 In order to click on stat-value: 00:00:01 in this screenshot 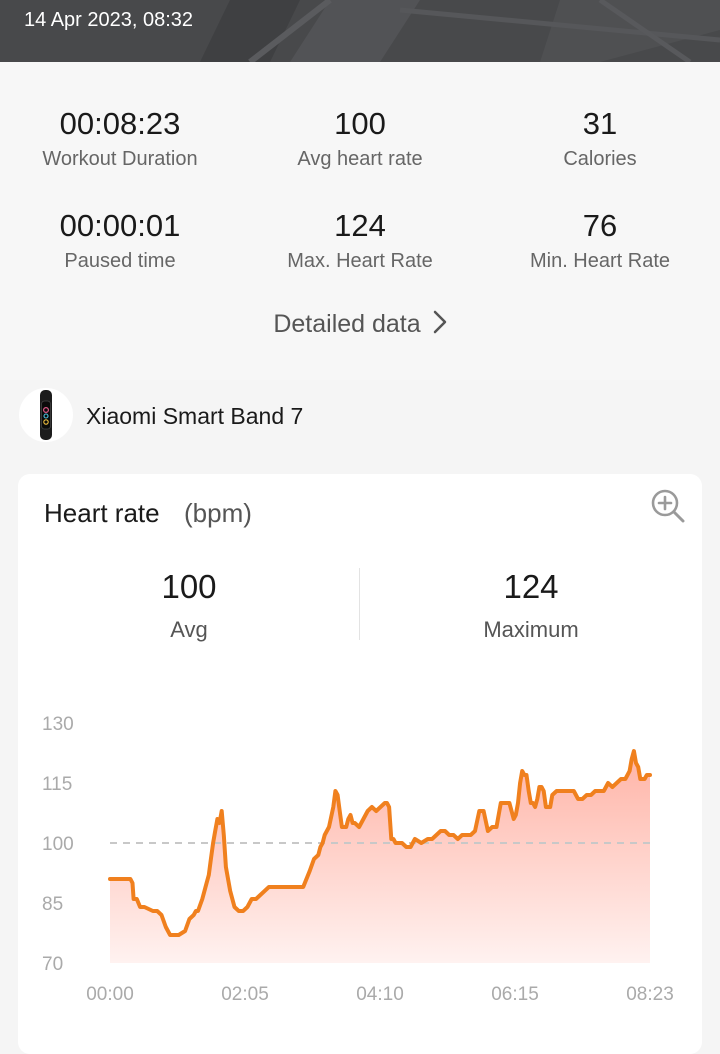, I will do `click(120, 225)`.